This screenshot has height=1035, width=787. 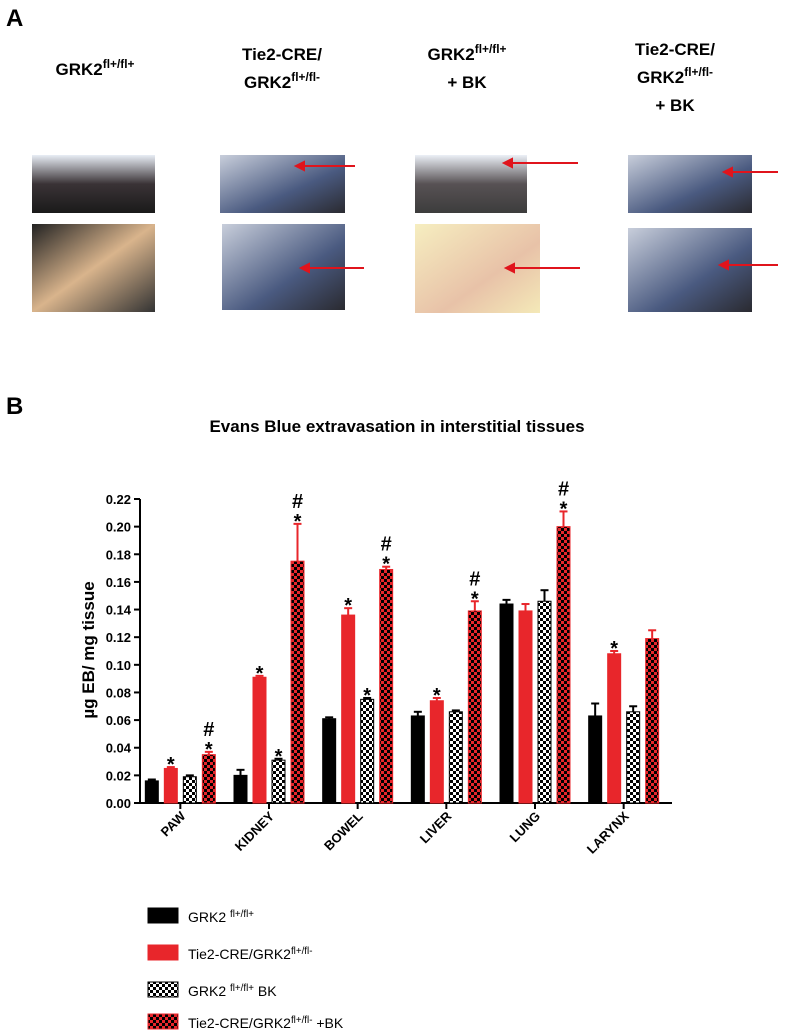 I want to click on panel-label: B, so click(x=14, y=406).